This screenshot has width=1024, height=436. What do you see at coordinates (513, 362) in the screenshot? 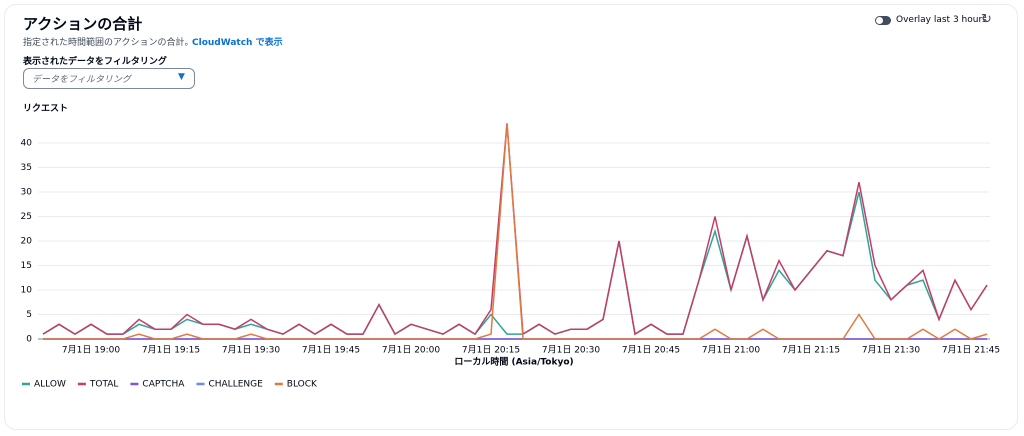
I see `x-axis-title: ローカル時間 (Asia/Tokyo)` at bounding box center [513, 362].